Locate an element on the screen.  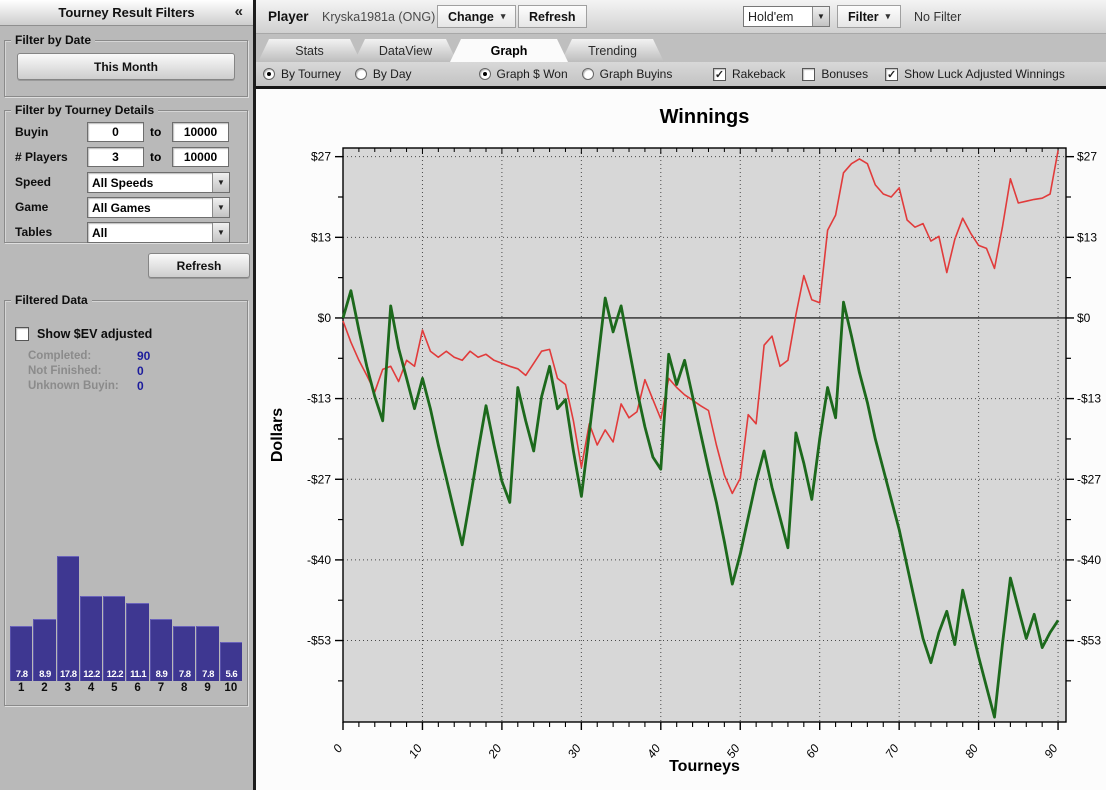
sidebar-title: Tourney Result Filters is located at coordinates (126, 12).